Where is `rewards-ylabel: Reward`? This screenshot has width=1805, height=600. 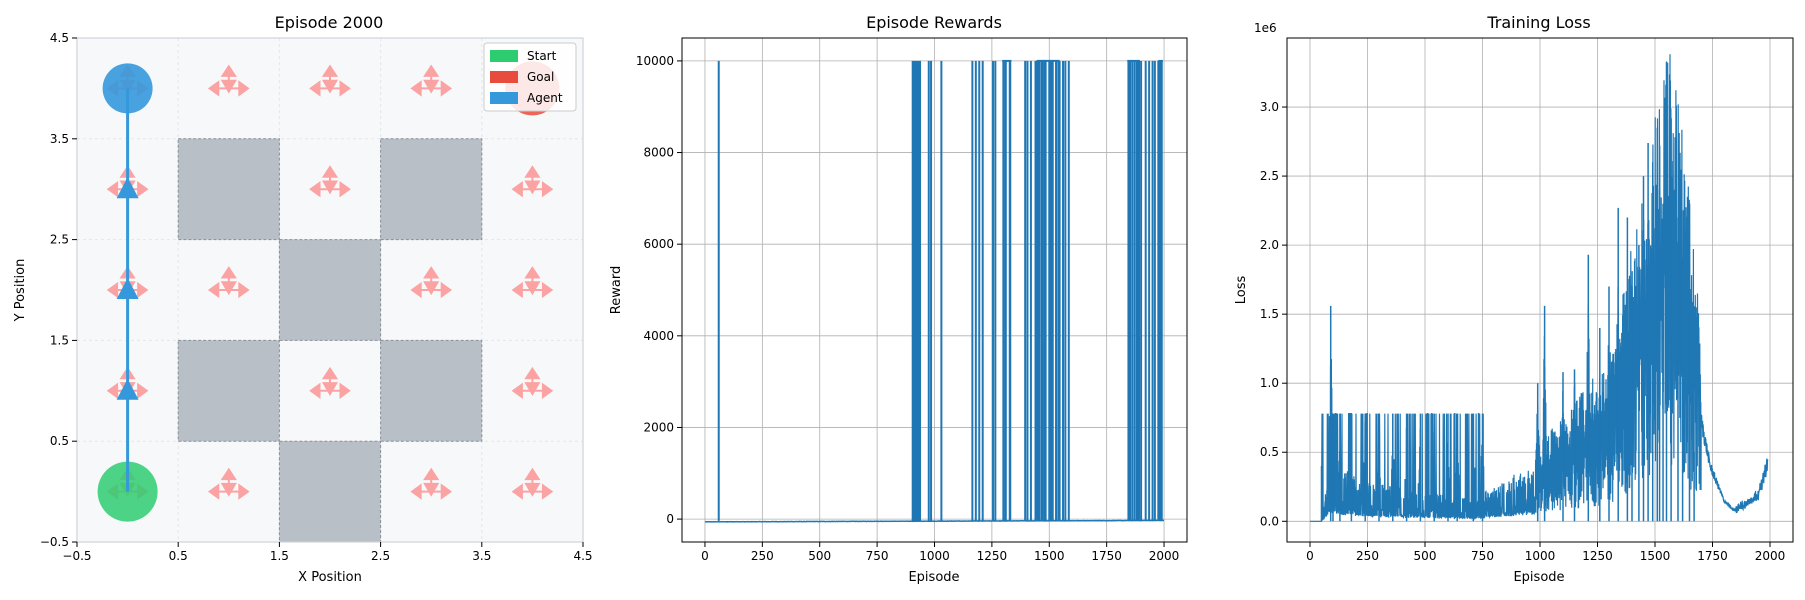 rewards-ylabel: Reward is located at coordinates (616, 290).